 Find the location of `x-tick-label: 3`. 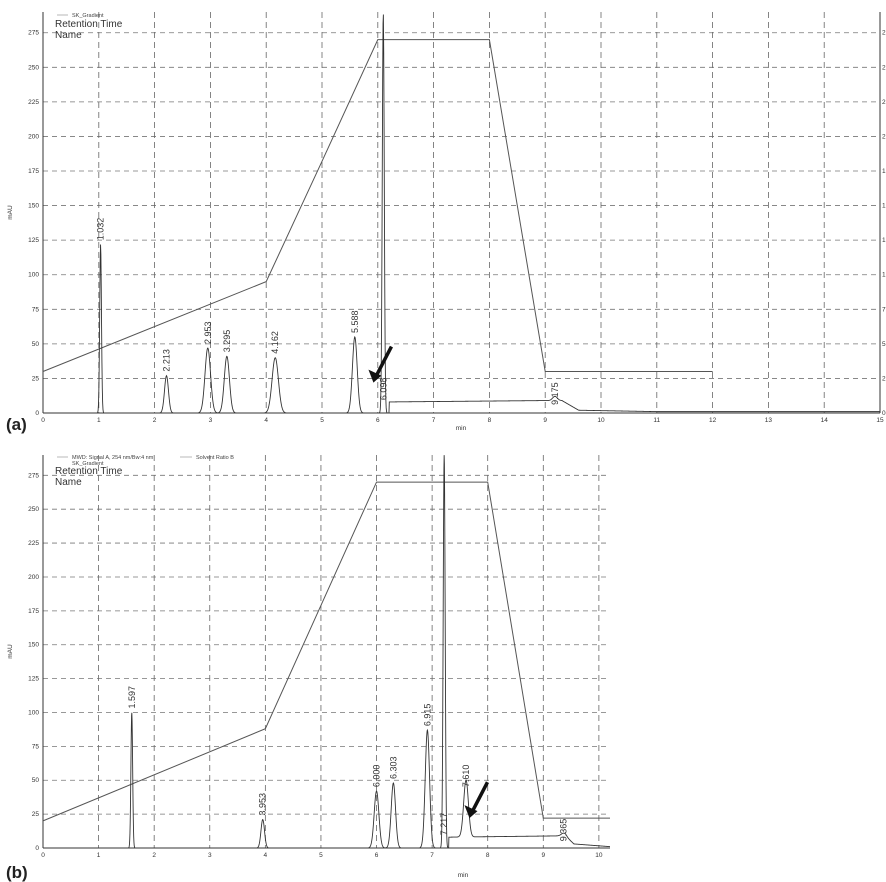

x-tick-label: 3 is located at coordinates (210, 855).